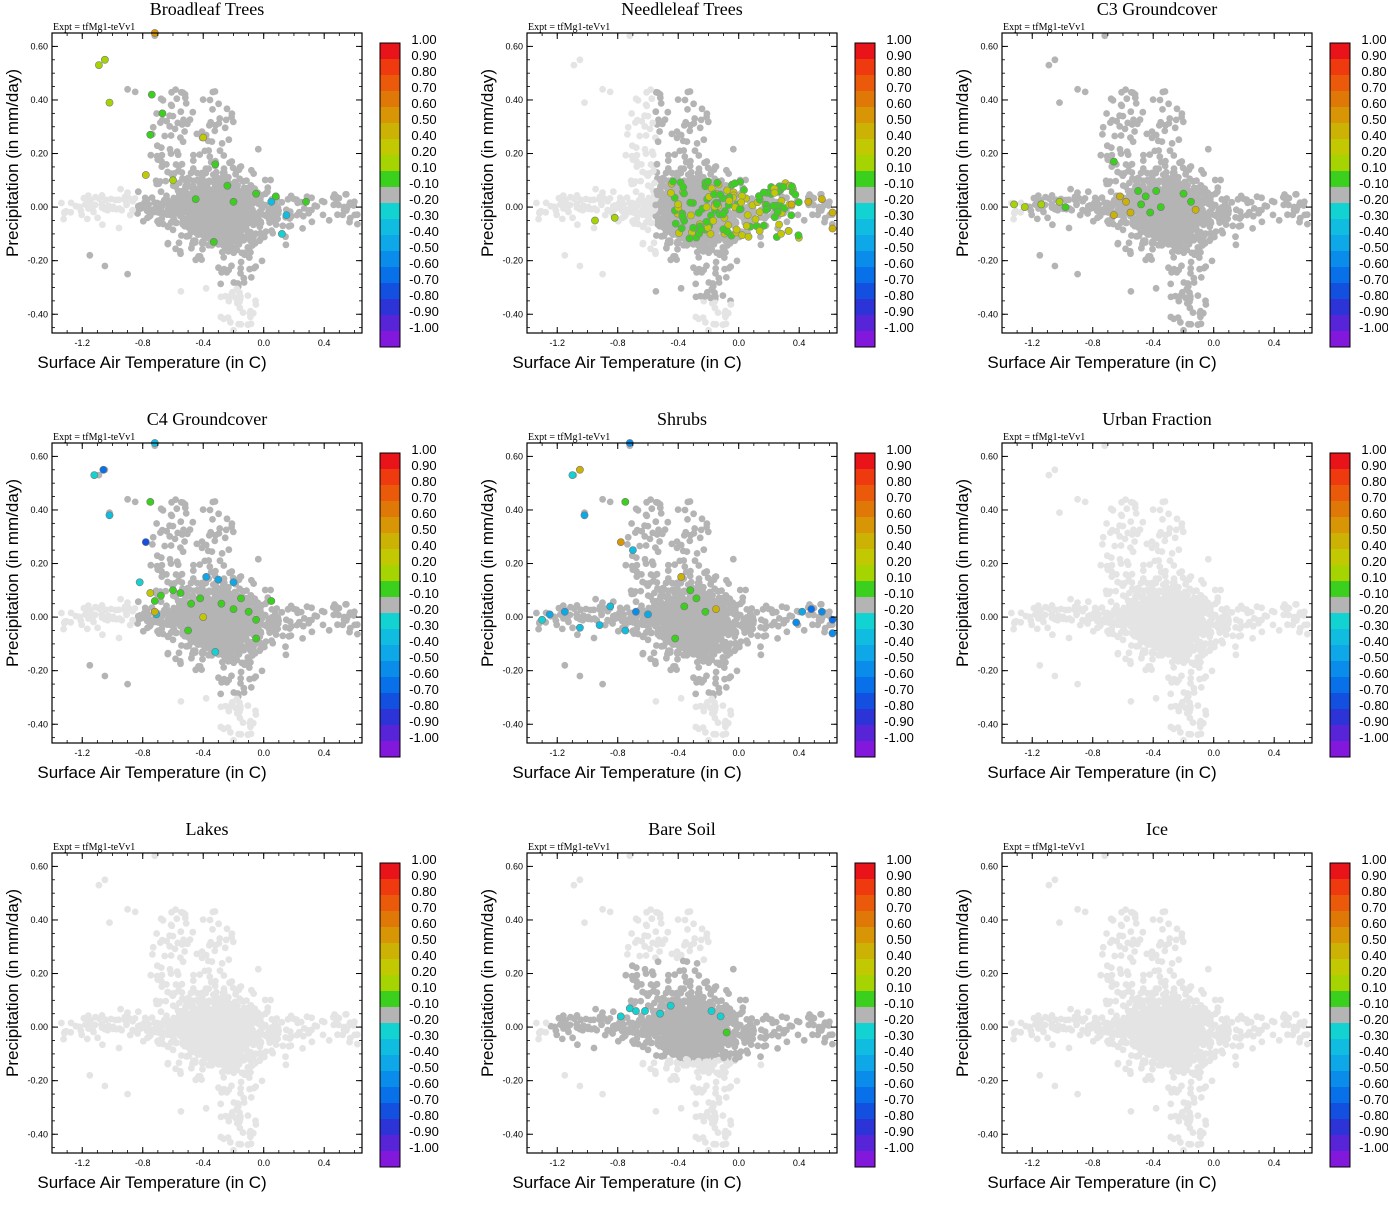 The height and width of the screenshot is (1205, 1388). What do you see at coordinates (898, 119) in the screenshot?
I see `colorbar-label: 0.50` at bounding box center [898, 119].